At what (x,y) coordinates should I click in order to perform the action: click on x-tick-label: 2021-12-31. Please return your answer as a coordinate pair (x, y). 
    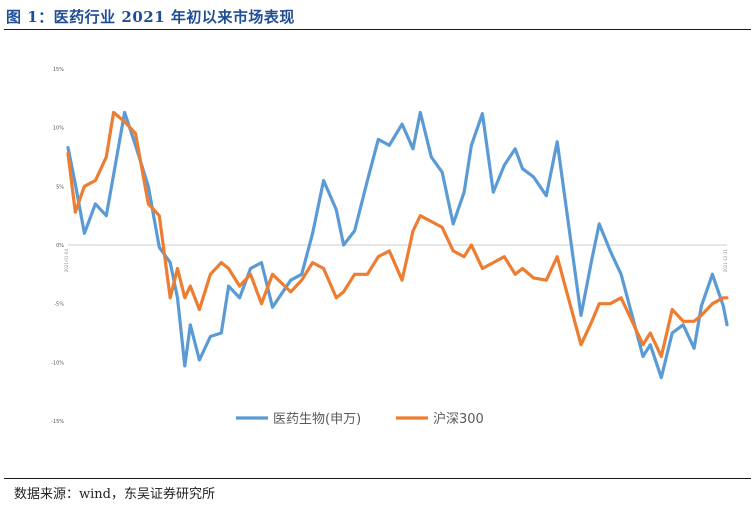
    Looking at the image, I should click on (725, 261).